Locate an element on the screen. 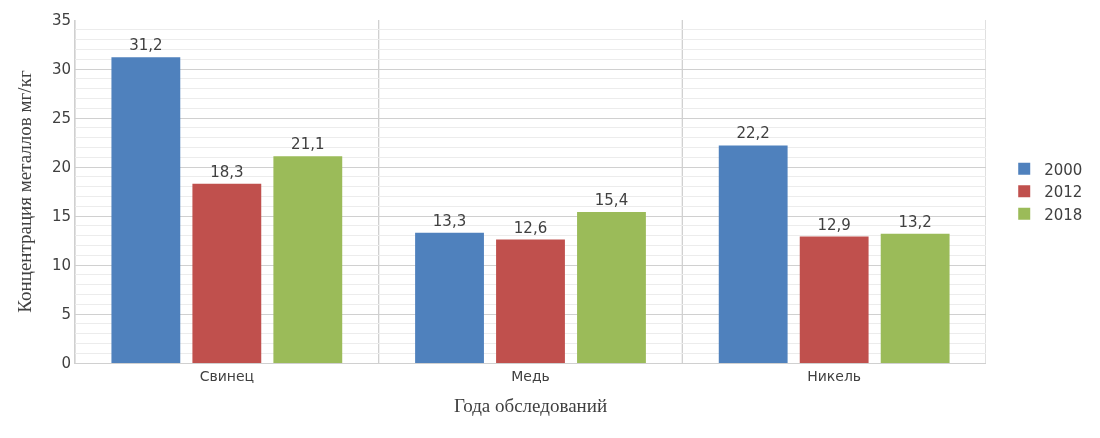  y-axis-title: Концентрация металлов мг/кг is located at coordinates (24, 191).